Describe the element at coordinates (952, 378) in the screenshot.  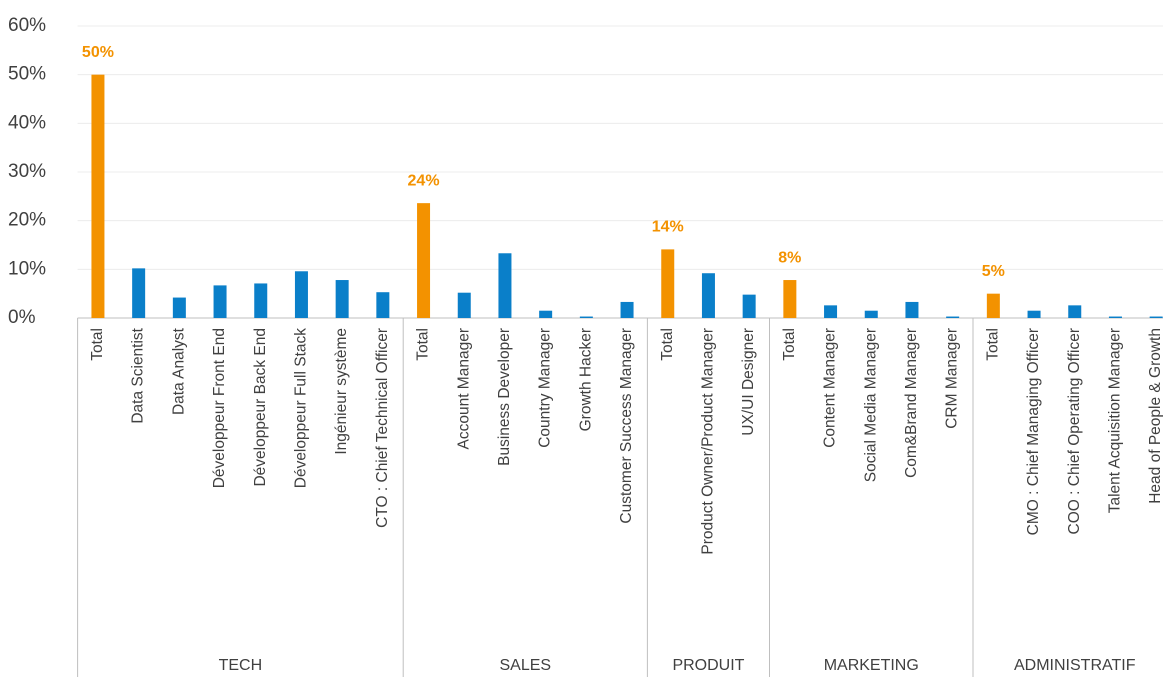
I see `x-tick-label: CRM Manager` at that location.